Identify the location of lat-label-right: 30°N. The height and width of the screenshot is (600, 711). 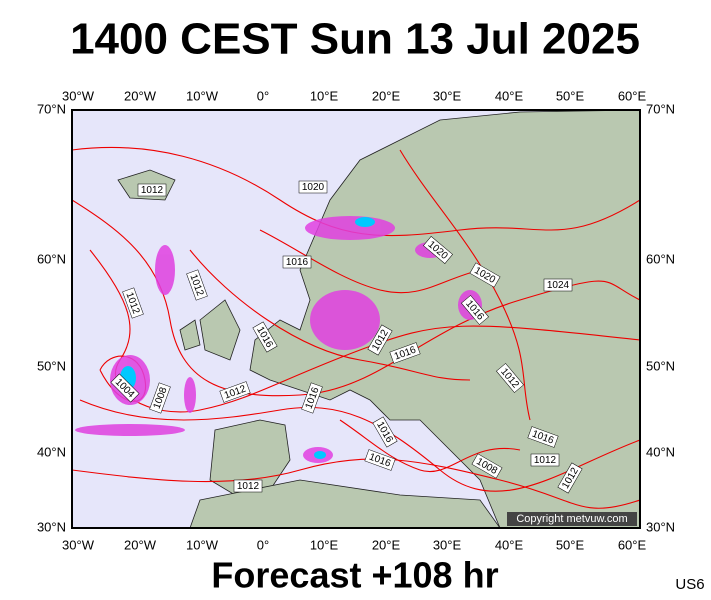
(660, 526).